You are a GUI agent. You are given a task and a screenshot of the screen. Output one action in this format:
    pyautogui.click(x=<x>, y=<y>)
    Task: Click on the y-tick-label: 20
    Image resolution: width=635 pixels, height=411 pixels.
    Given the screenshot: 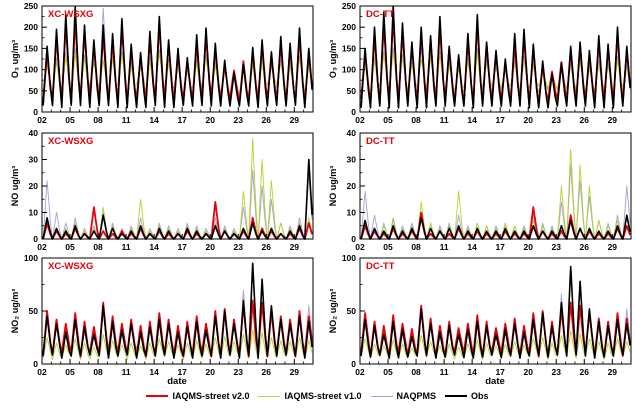 What is the action you would take?
    pyautogui.click(x=34, y=186)
    